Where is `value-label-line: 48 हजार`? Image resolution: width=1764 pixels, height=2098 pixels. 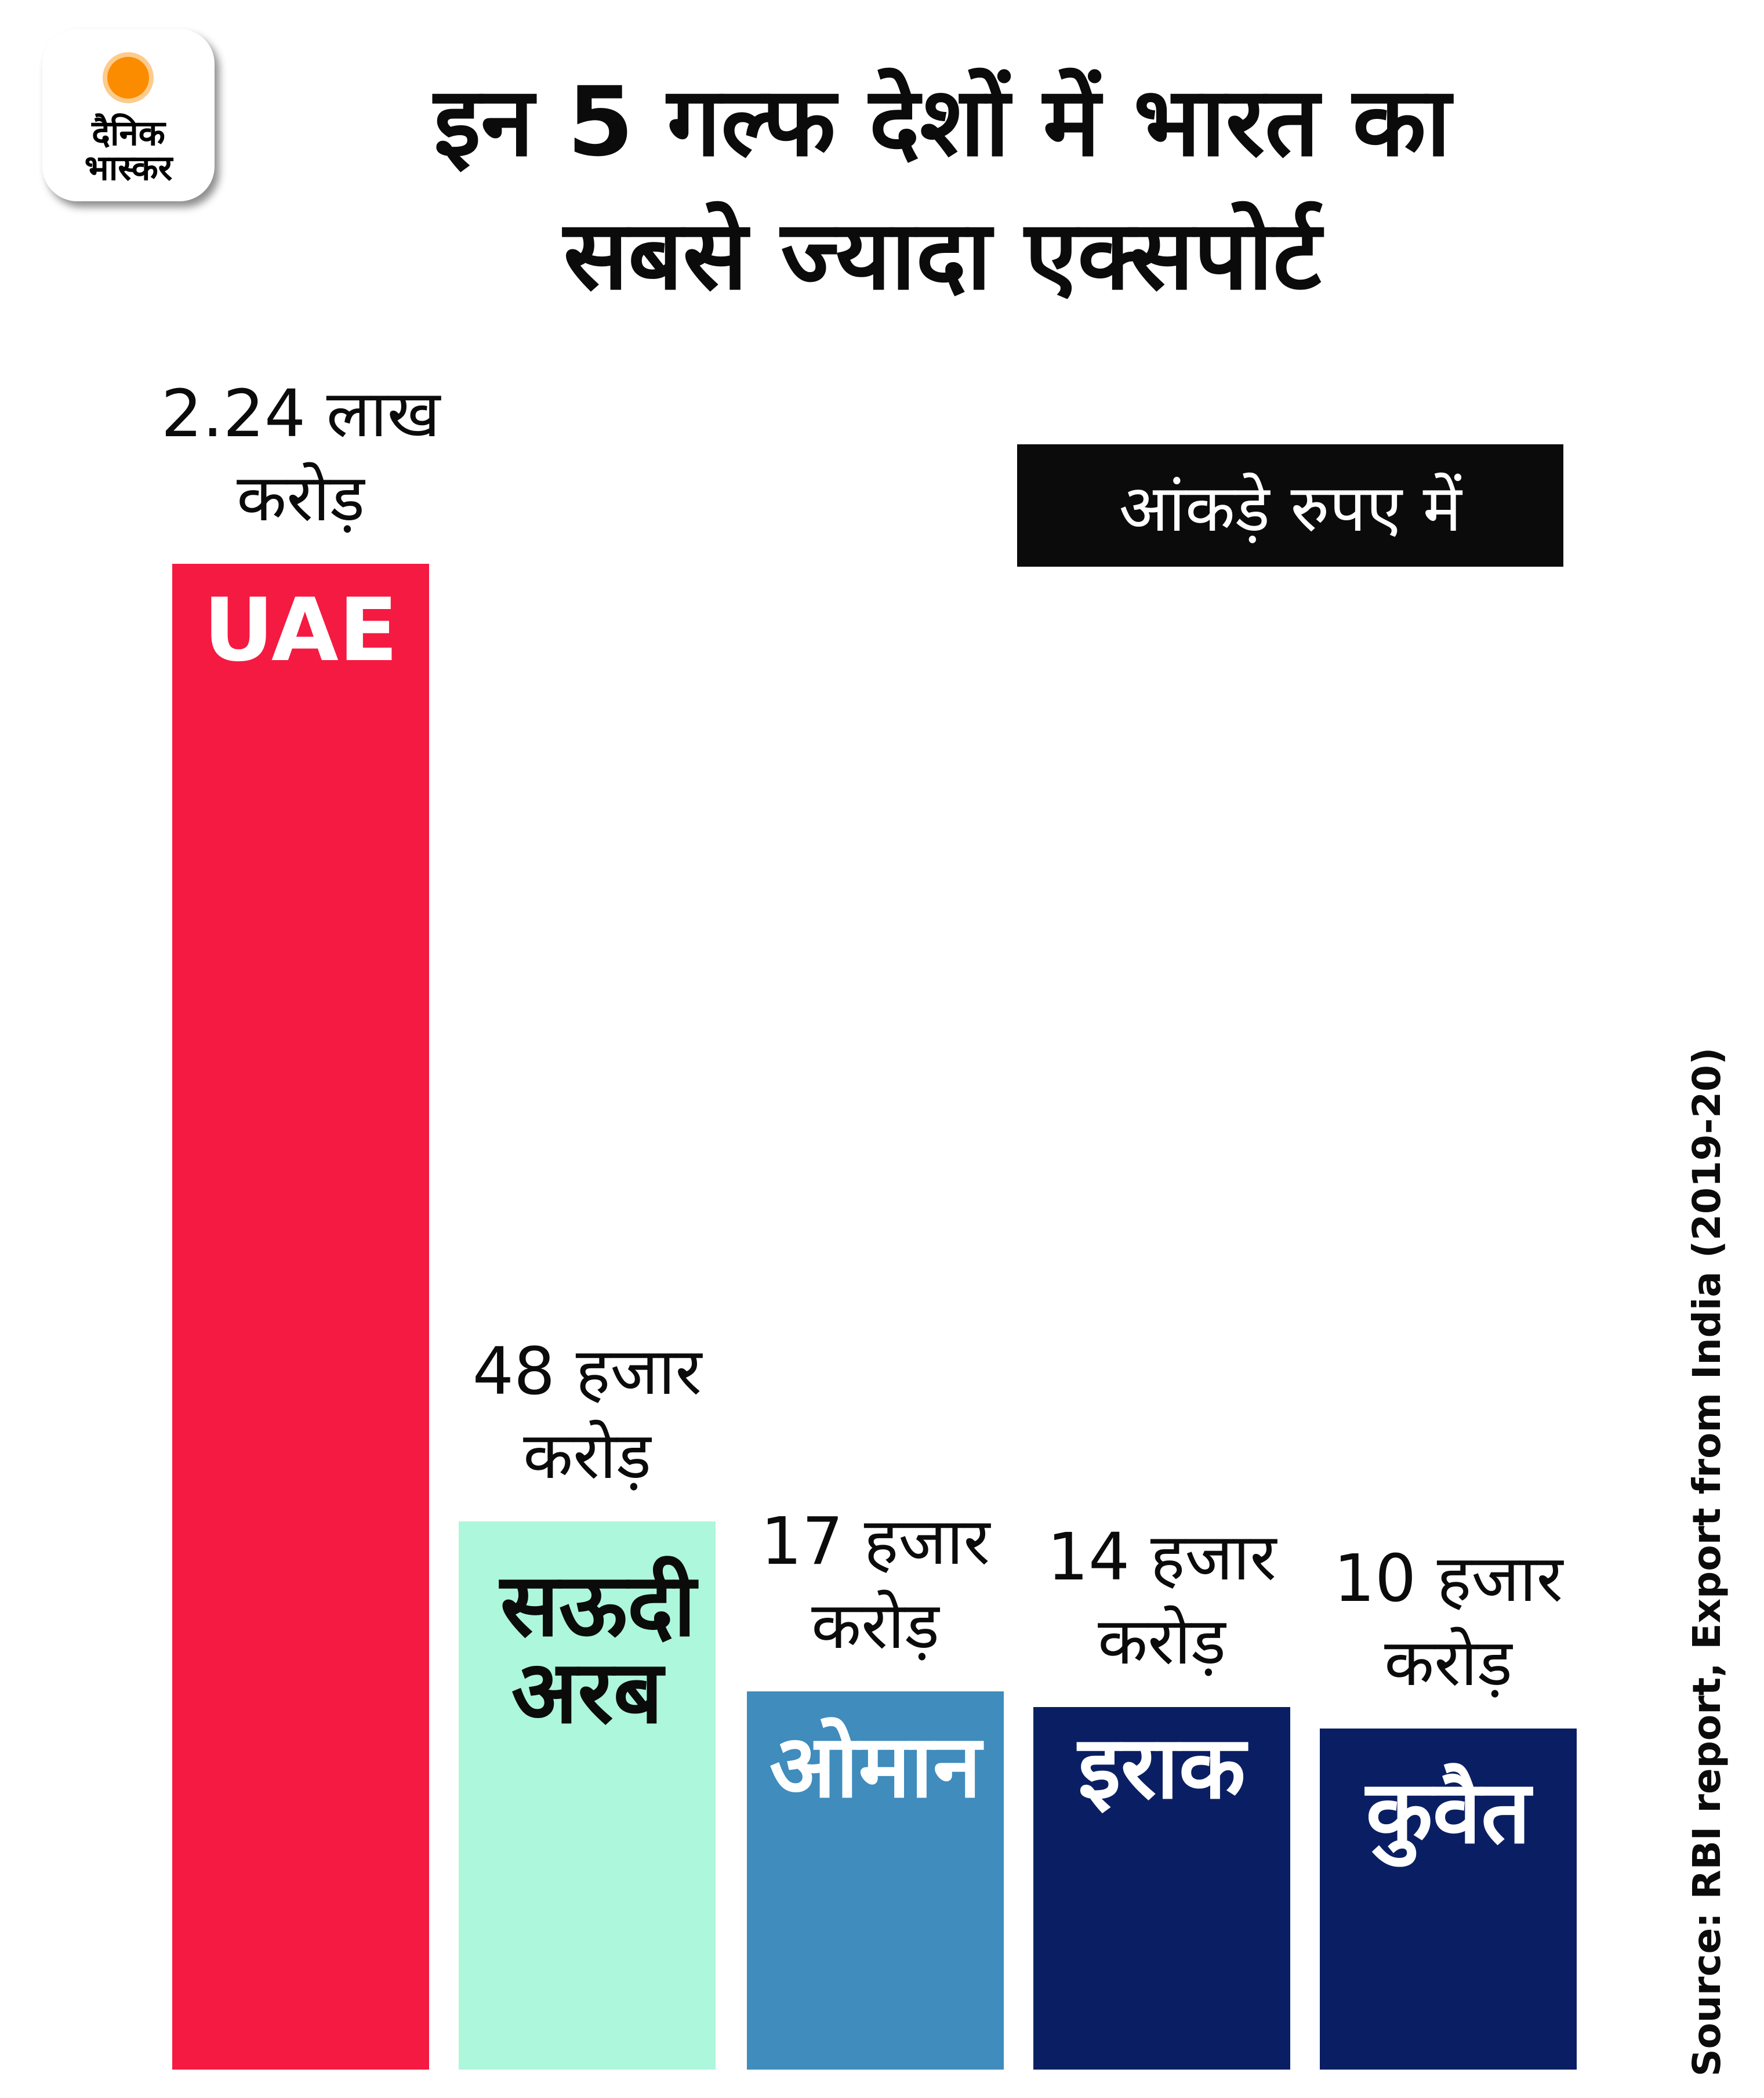 value-label-line: 48 हजार is located at coordinates (587, 1371).